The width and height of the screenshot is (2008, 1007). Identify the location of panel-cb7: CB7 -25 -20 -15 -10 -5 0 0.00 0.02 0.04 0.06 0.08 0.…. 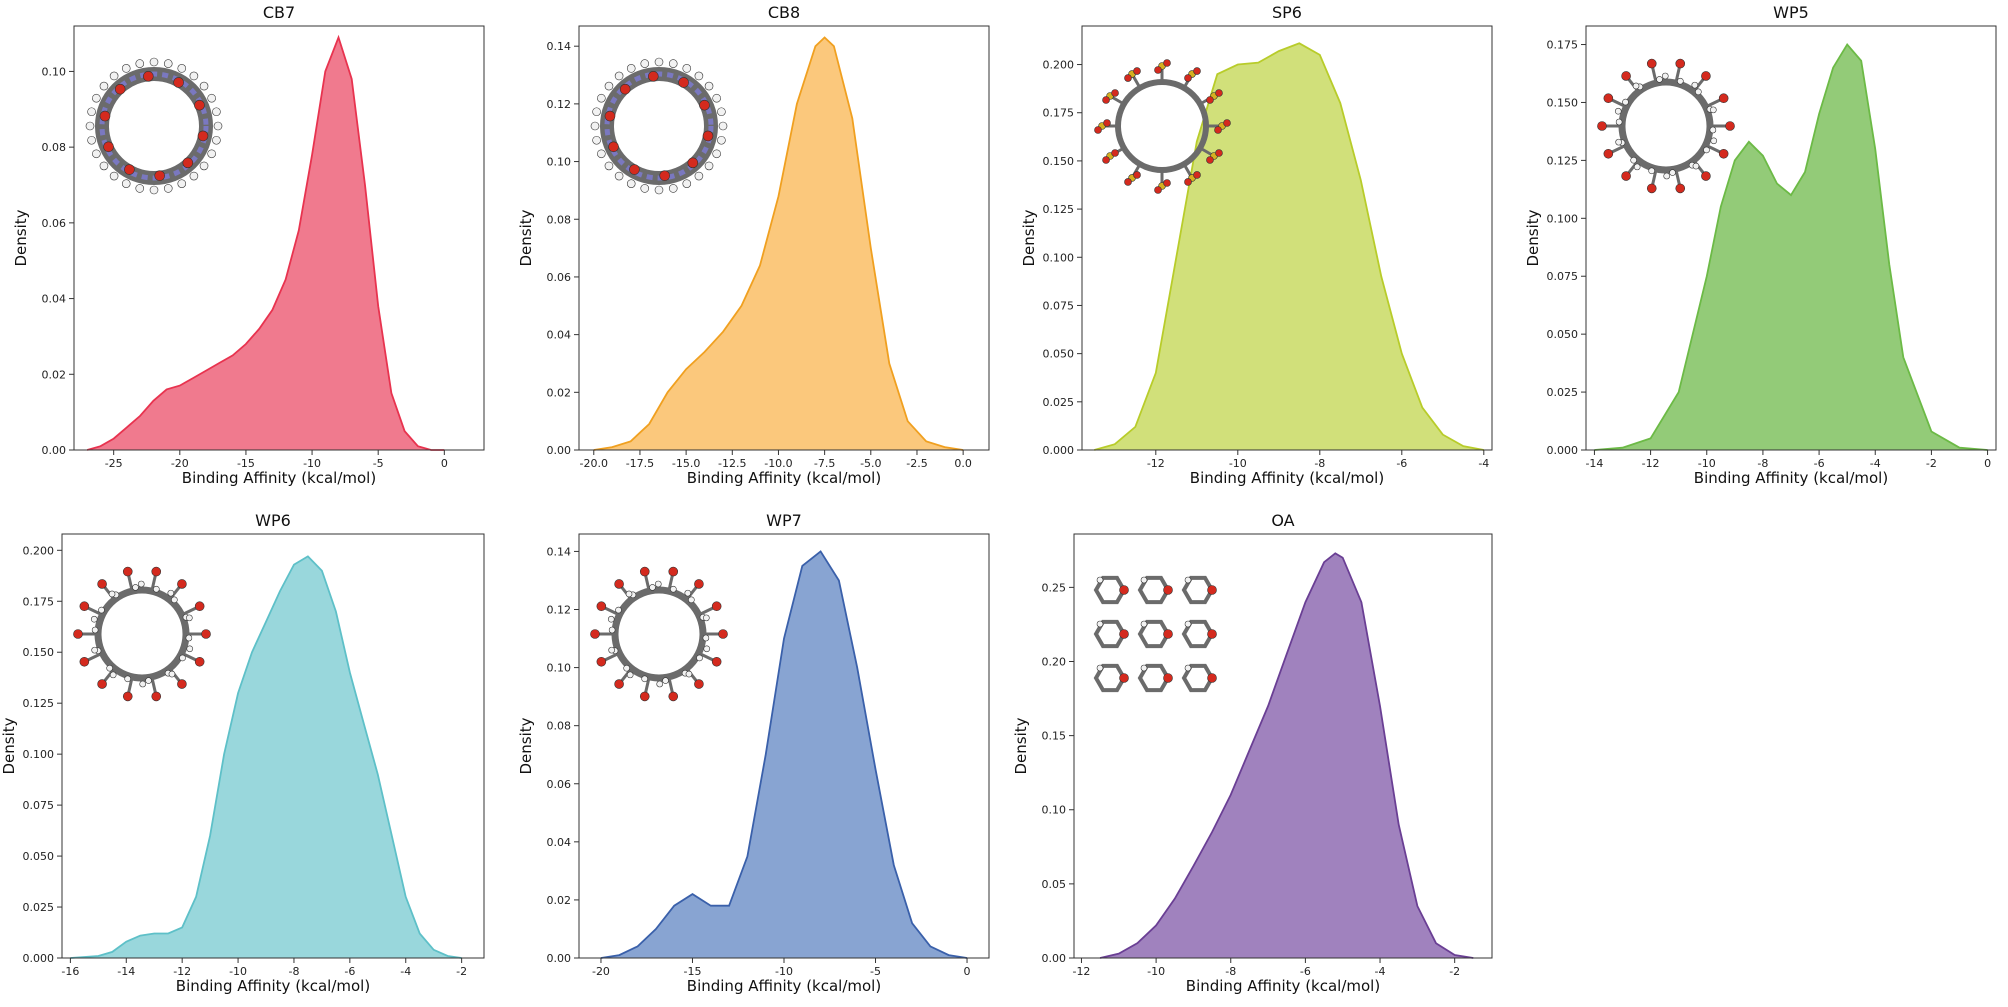
(245, 252).